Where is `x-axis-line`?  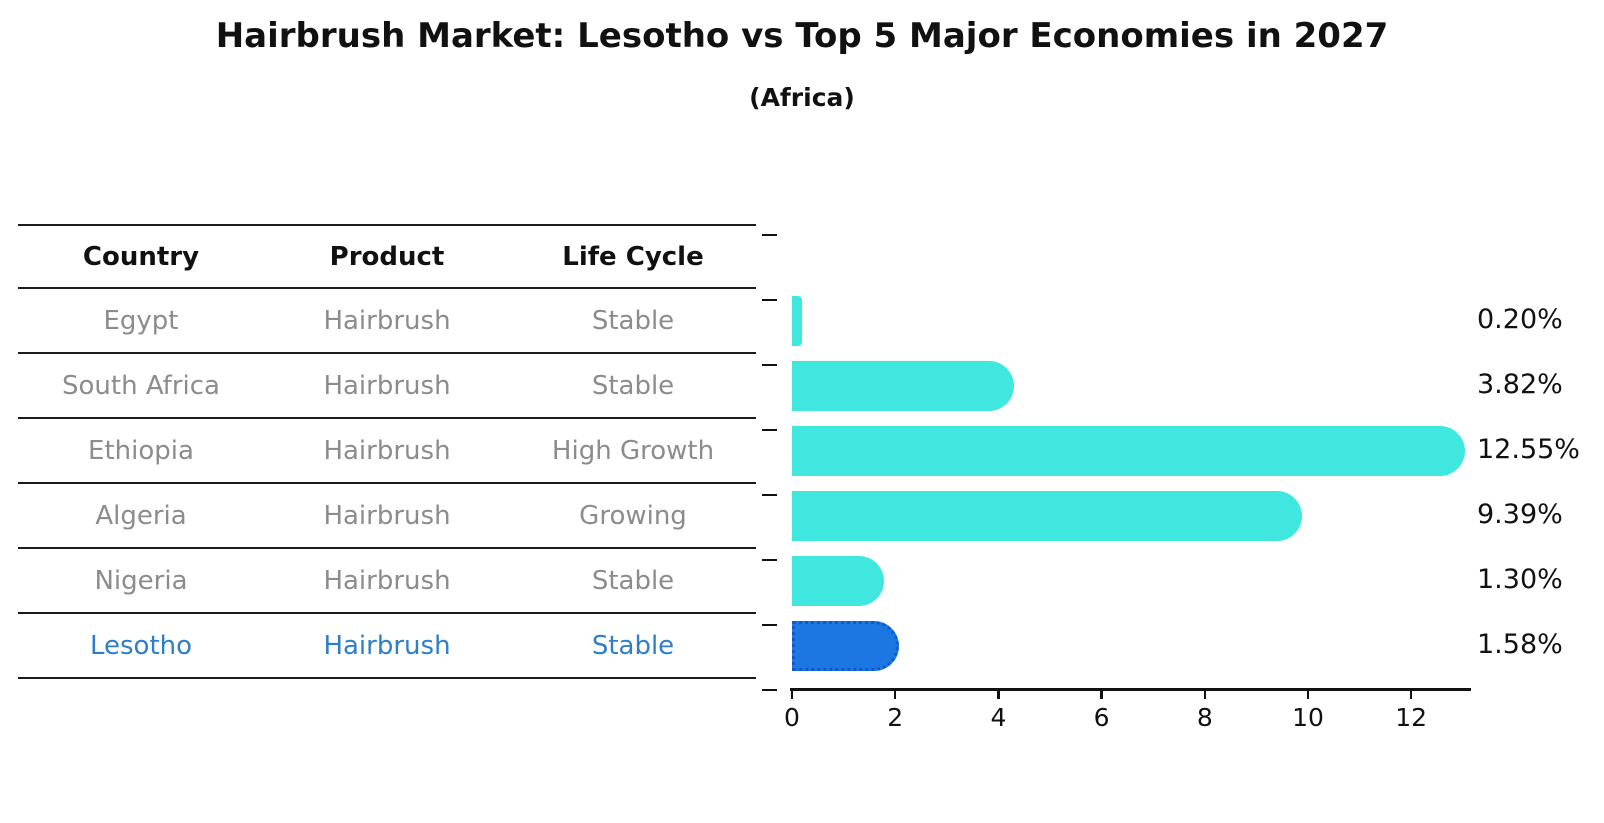 x-axis-line is located at coordinates (1130, 689).